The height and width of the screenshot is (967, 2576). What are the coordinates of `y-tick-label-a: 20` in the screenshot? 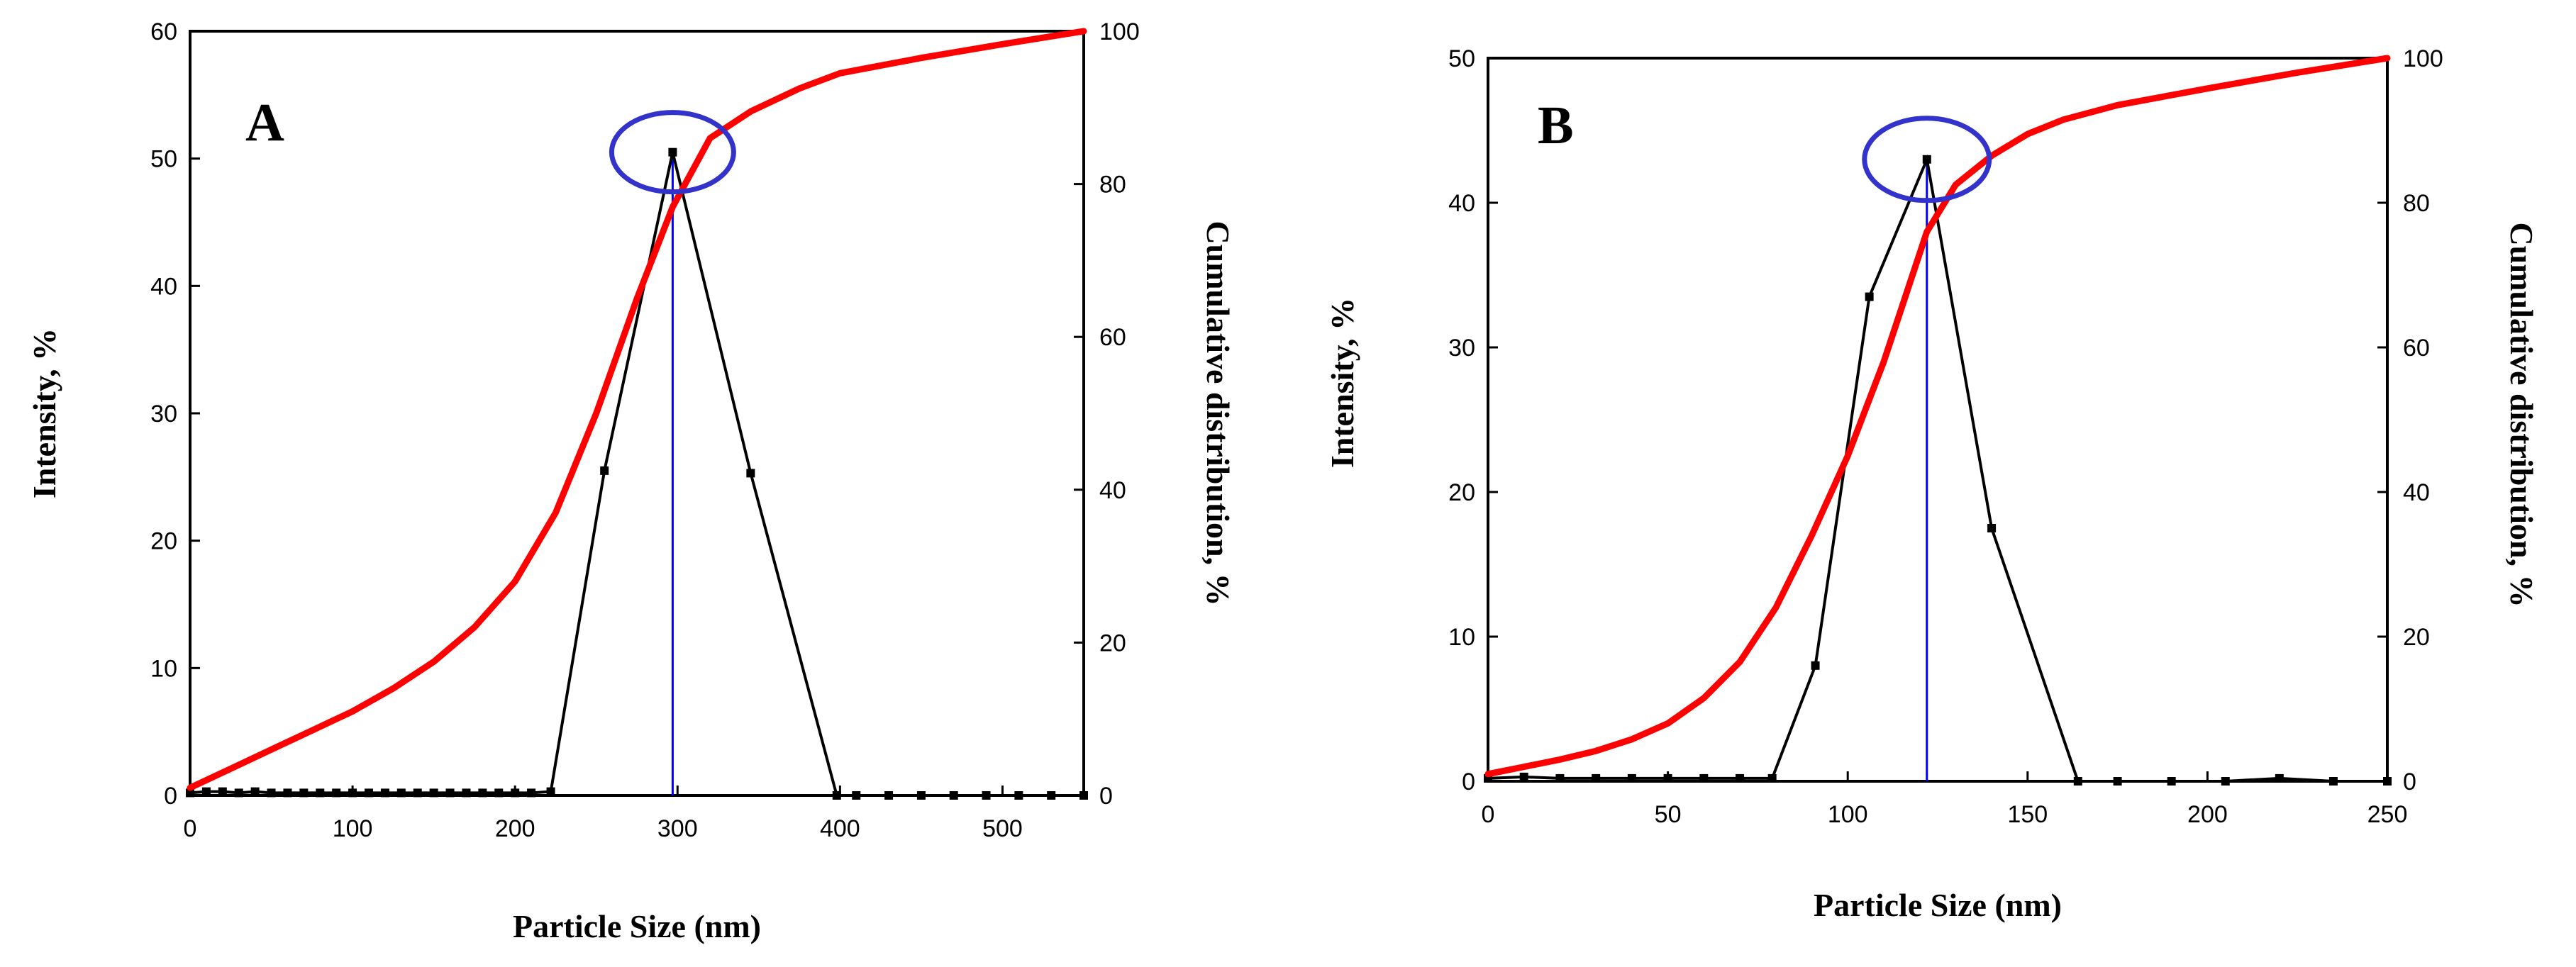 It's located at (163, 542).